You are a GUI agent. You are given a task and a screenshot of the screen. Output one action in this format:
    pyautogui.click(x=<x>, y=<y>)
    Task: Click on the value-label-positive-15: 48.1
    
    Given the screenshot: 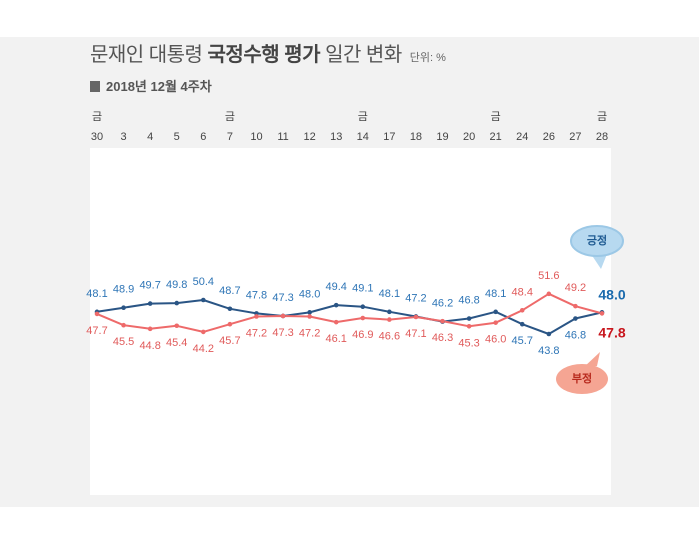 What is the action you would take?
    pyautogui.click(x=495, y=294)
    